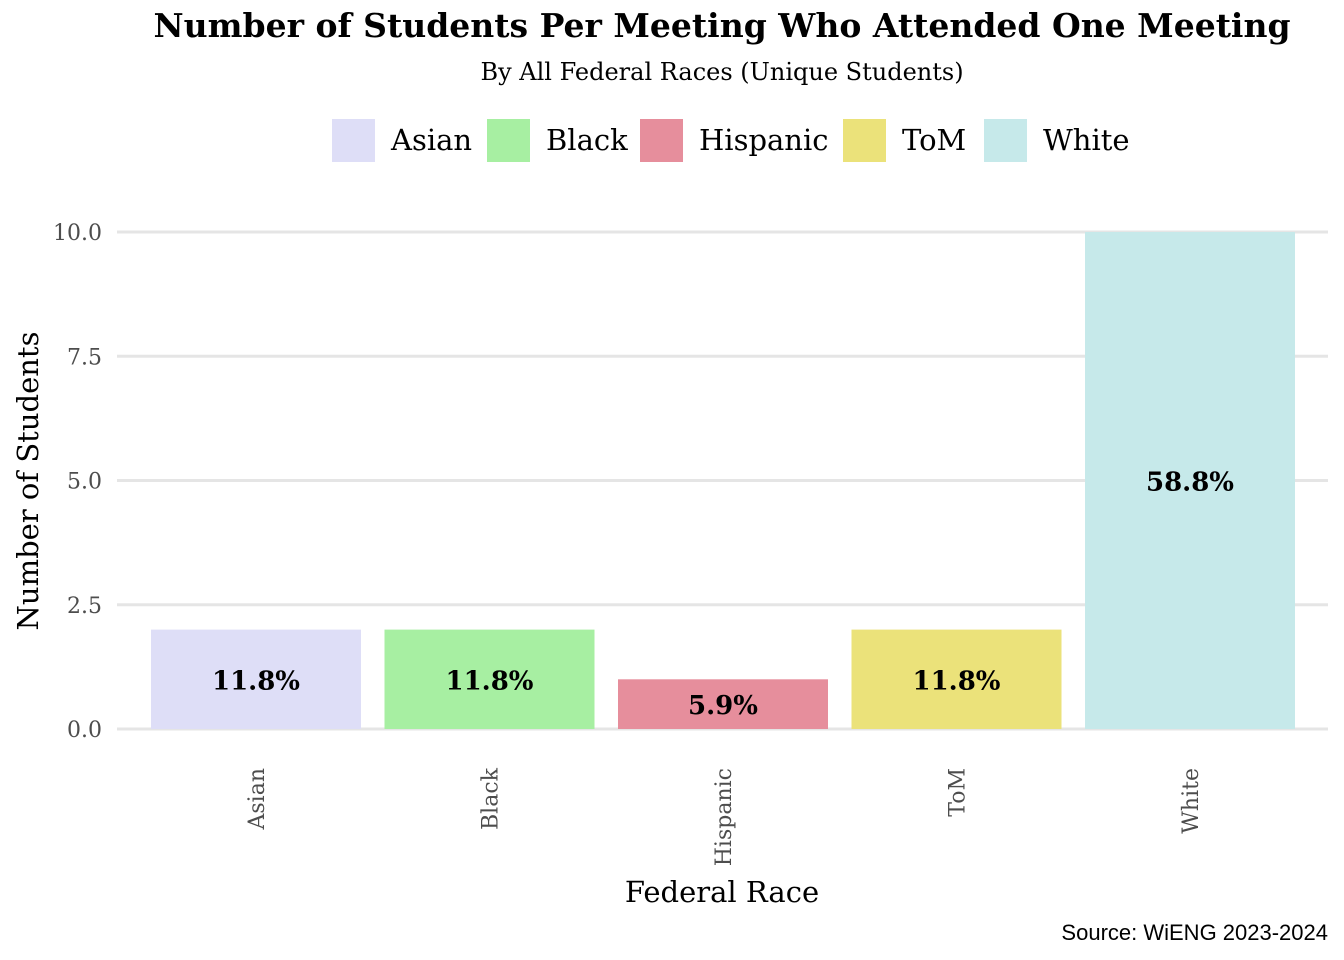 This screenshot has height=960, width=1344. I want to click on legend-label-asian: Asian, so click(432, 140).